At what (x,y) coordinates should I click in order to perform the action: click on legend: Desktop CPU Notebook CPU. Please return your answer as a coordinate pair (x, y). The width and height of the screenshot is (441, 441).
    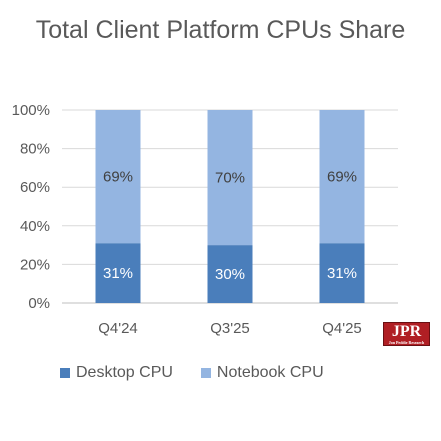
    Looking at the image, I should click on (192, 373).